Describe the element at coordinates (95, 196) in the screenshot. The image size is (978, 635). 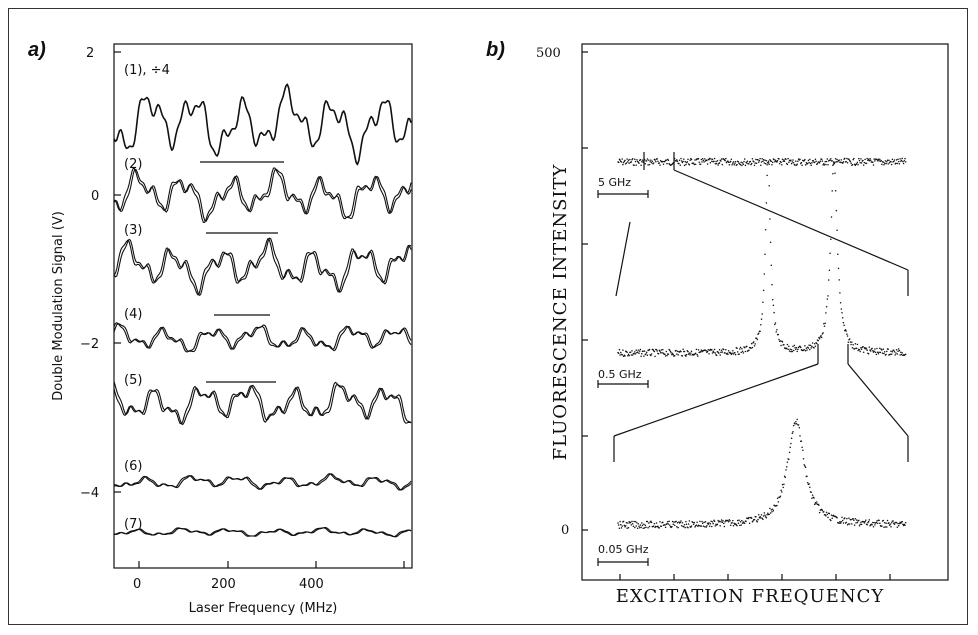
I see `ytick-a-1: 0` at that location.